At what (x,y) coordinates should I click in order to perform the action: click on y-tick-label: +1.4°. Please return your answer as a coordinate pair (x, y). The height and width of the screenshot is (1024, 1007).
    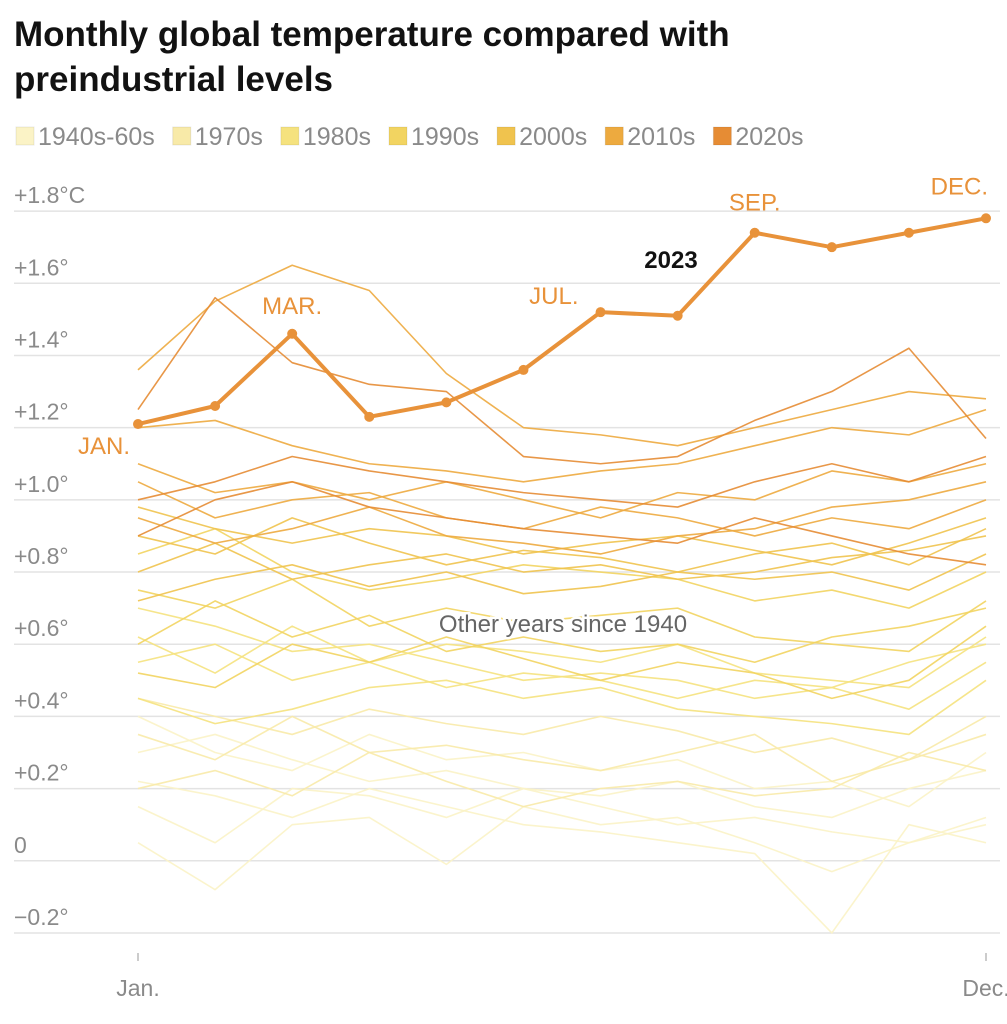
    Looking at the image, I should click on (41, 339).